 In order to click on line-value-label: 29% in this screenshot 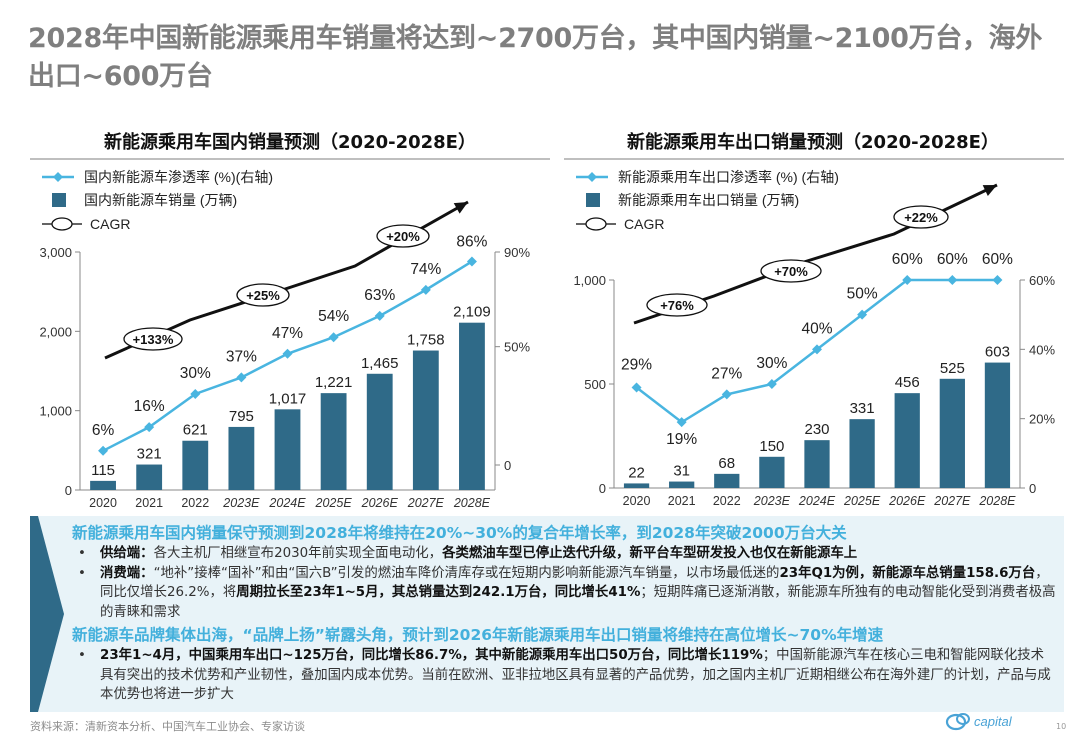, I will do `click(636, 364)`.